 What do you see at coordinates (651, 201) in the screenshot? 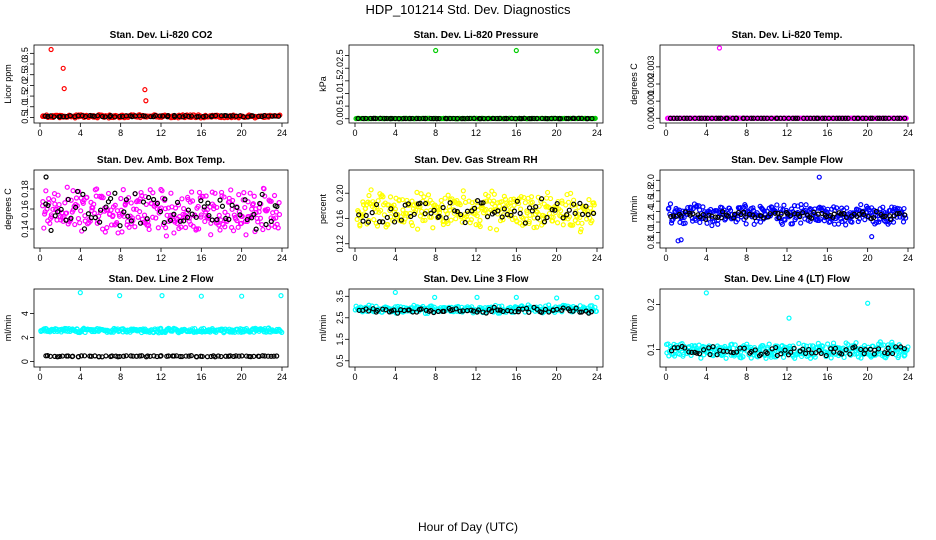
I see `y-tick-label: 1.6` at bounding box center [651, 201].